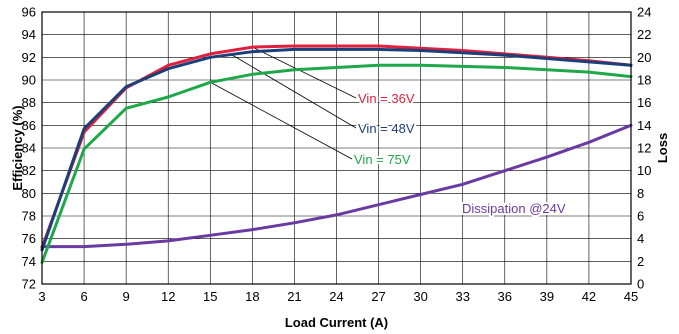 The height and width of the screenshot is (334, 679). Describe the element at coordinates (640, 193) in the screenshot. I see `y2-tick-label-4: 8` at that location.